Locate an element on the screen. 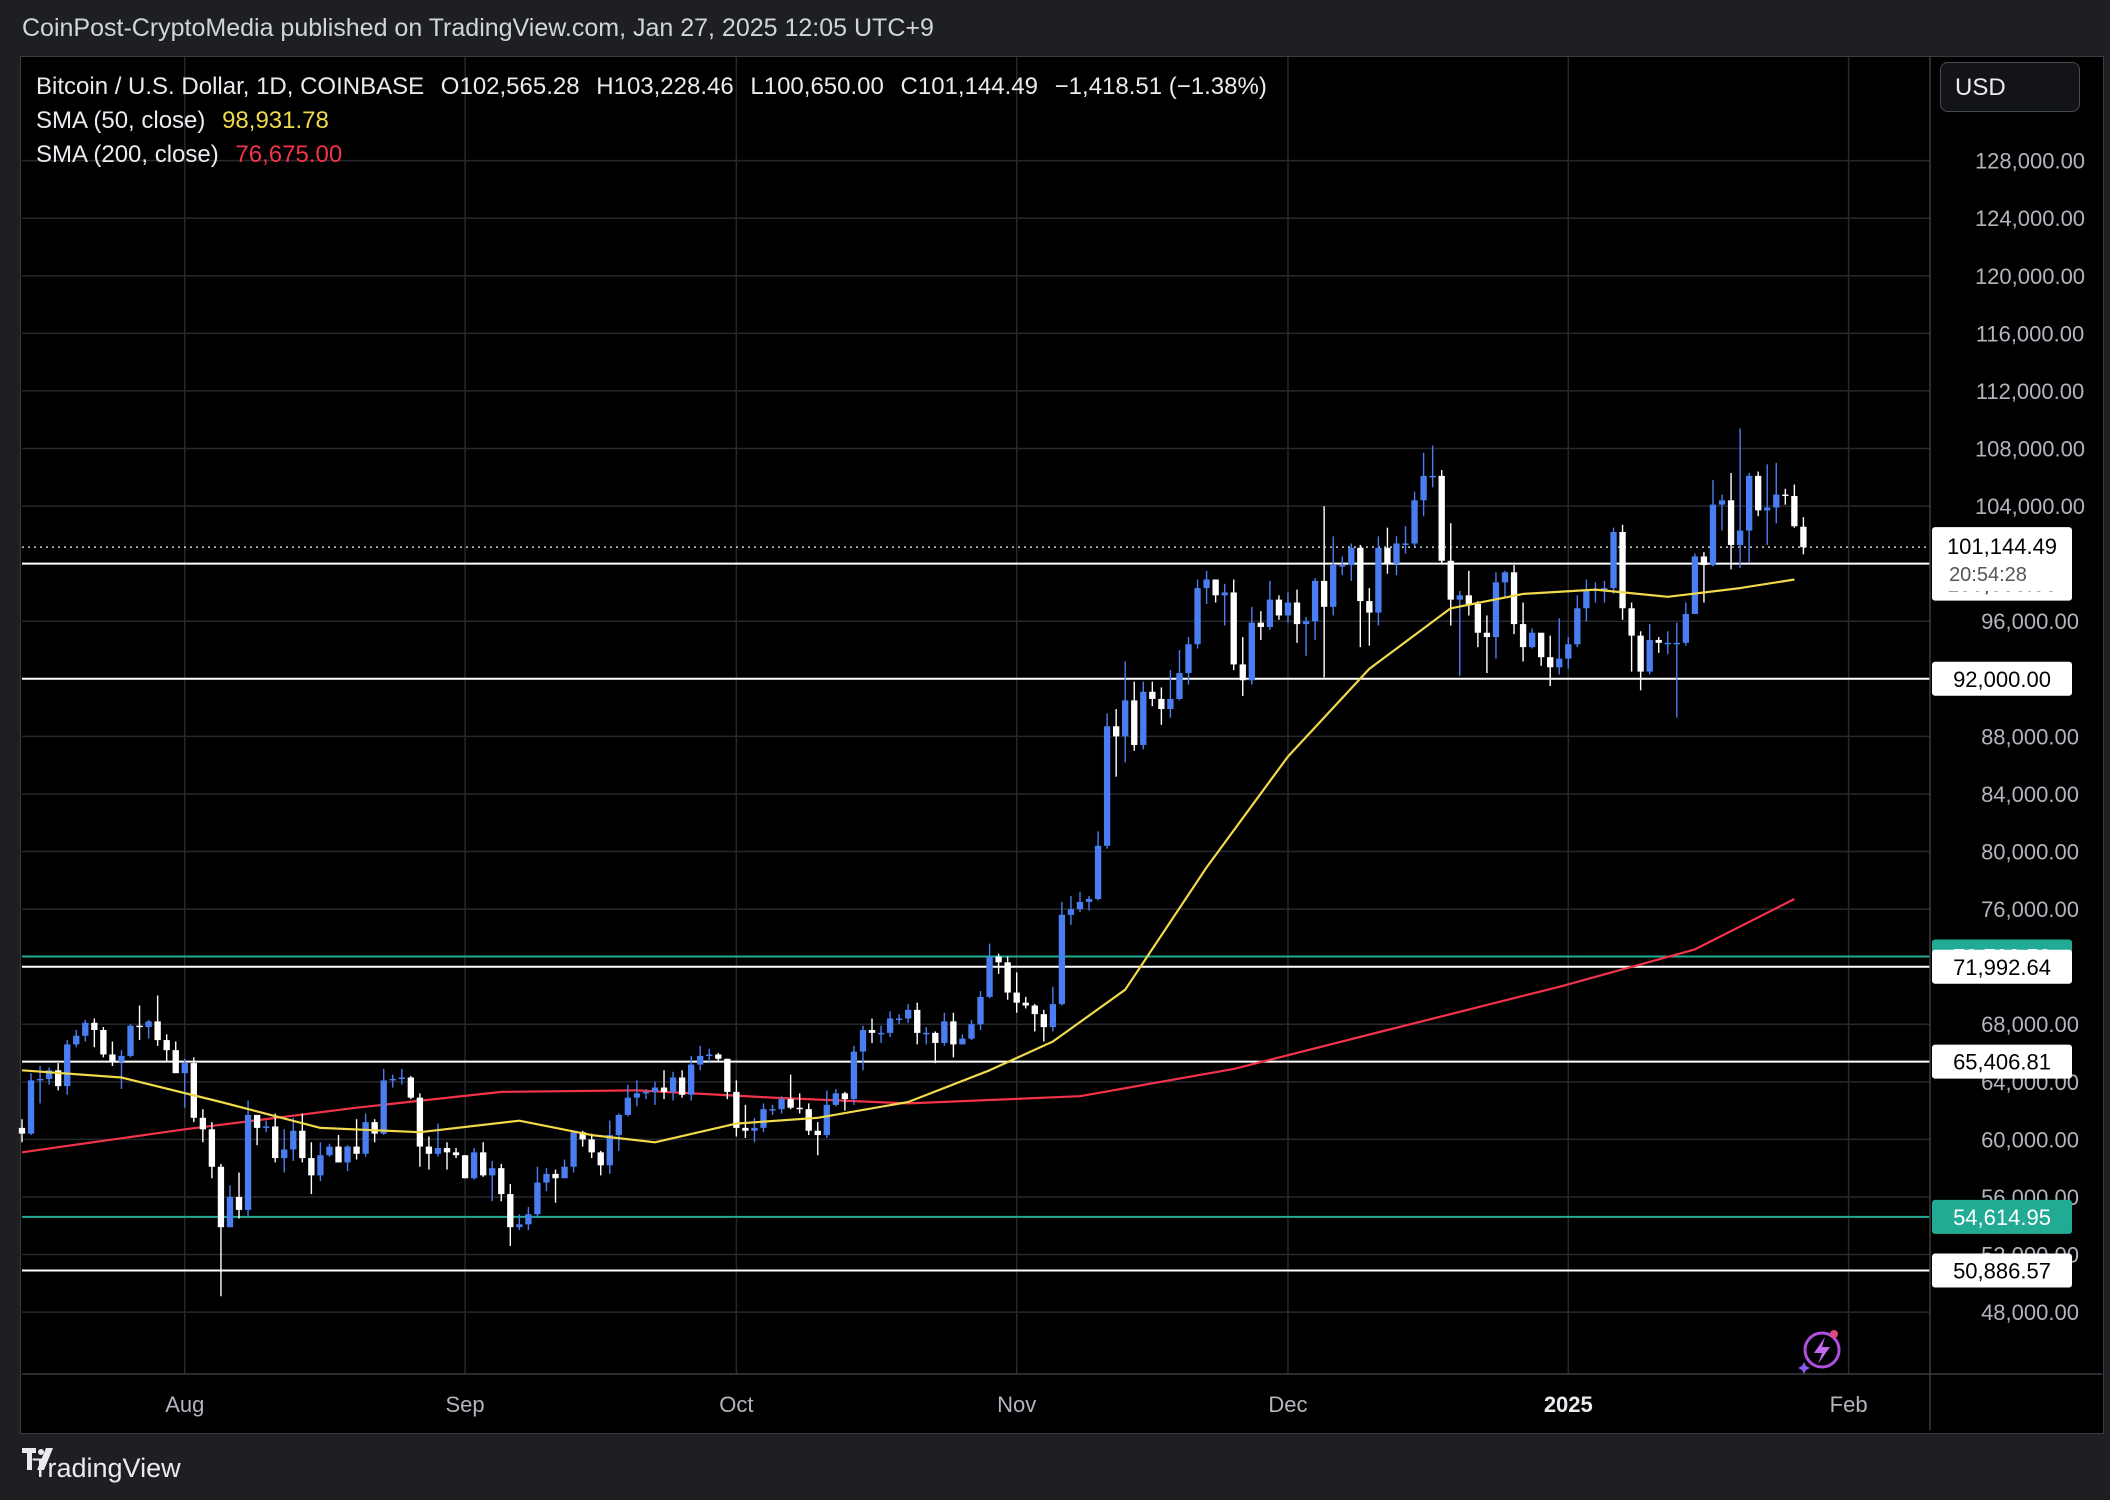 Image resolution: width=2110 pixels, height=1500 pixels. currency-button: USD is located at coordinates (2010, 87).